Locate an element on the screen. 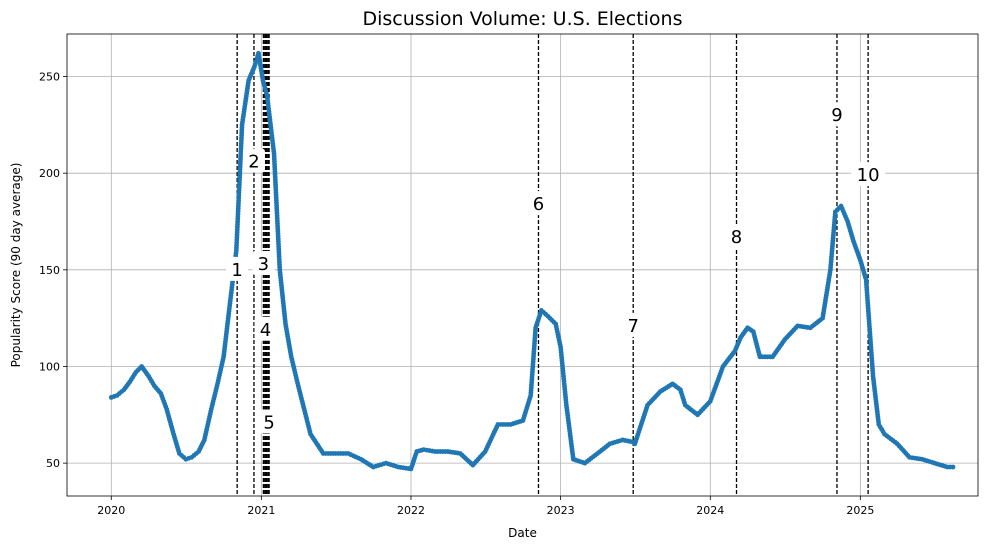 This screenshot has width=1005, height=549. x-tick-label: 2023 is located at coordinates (561, 510).